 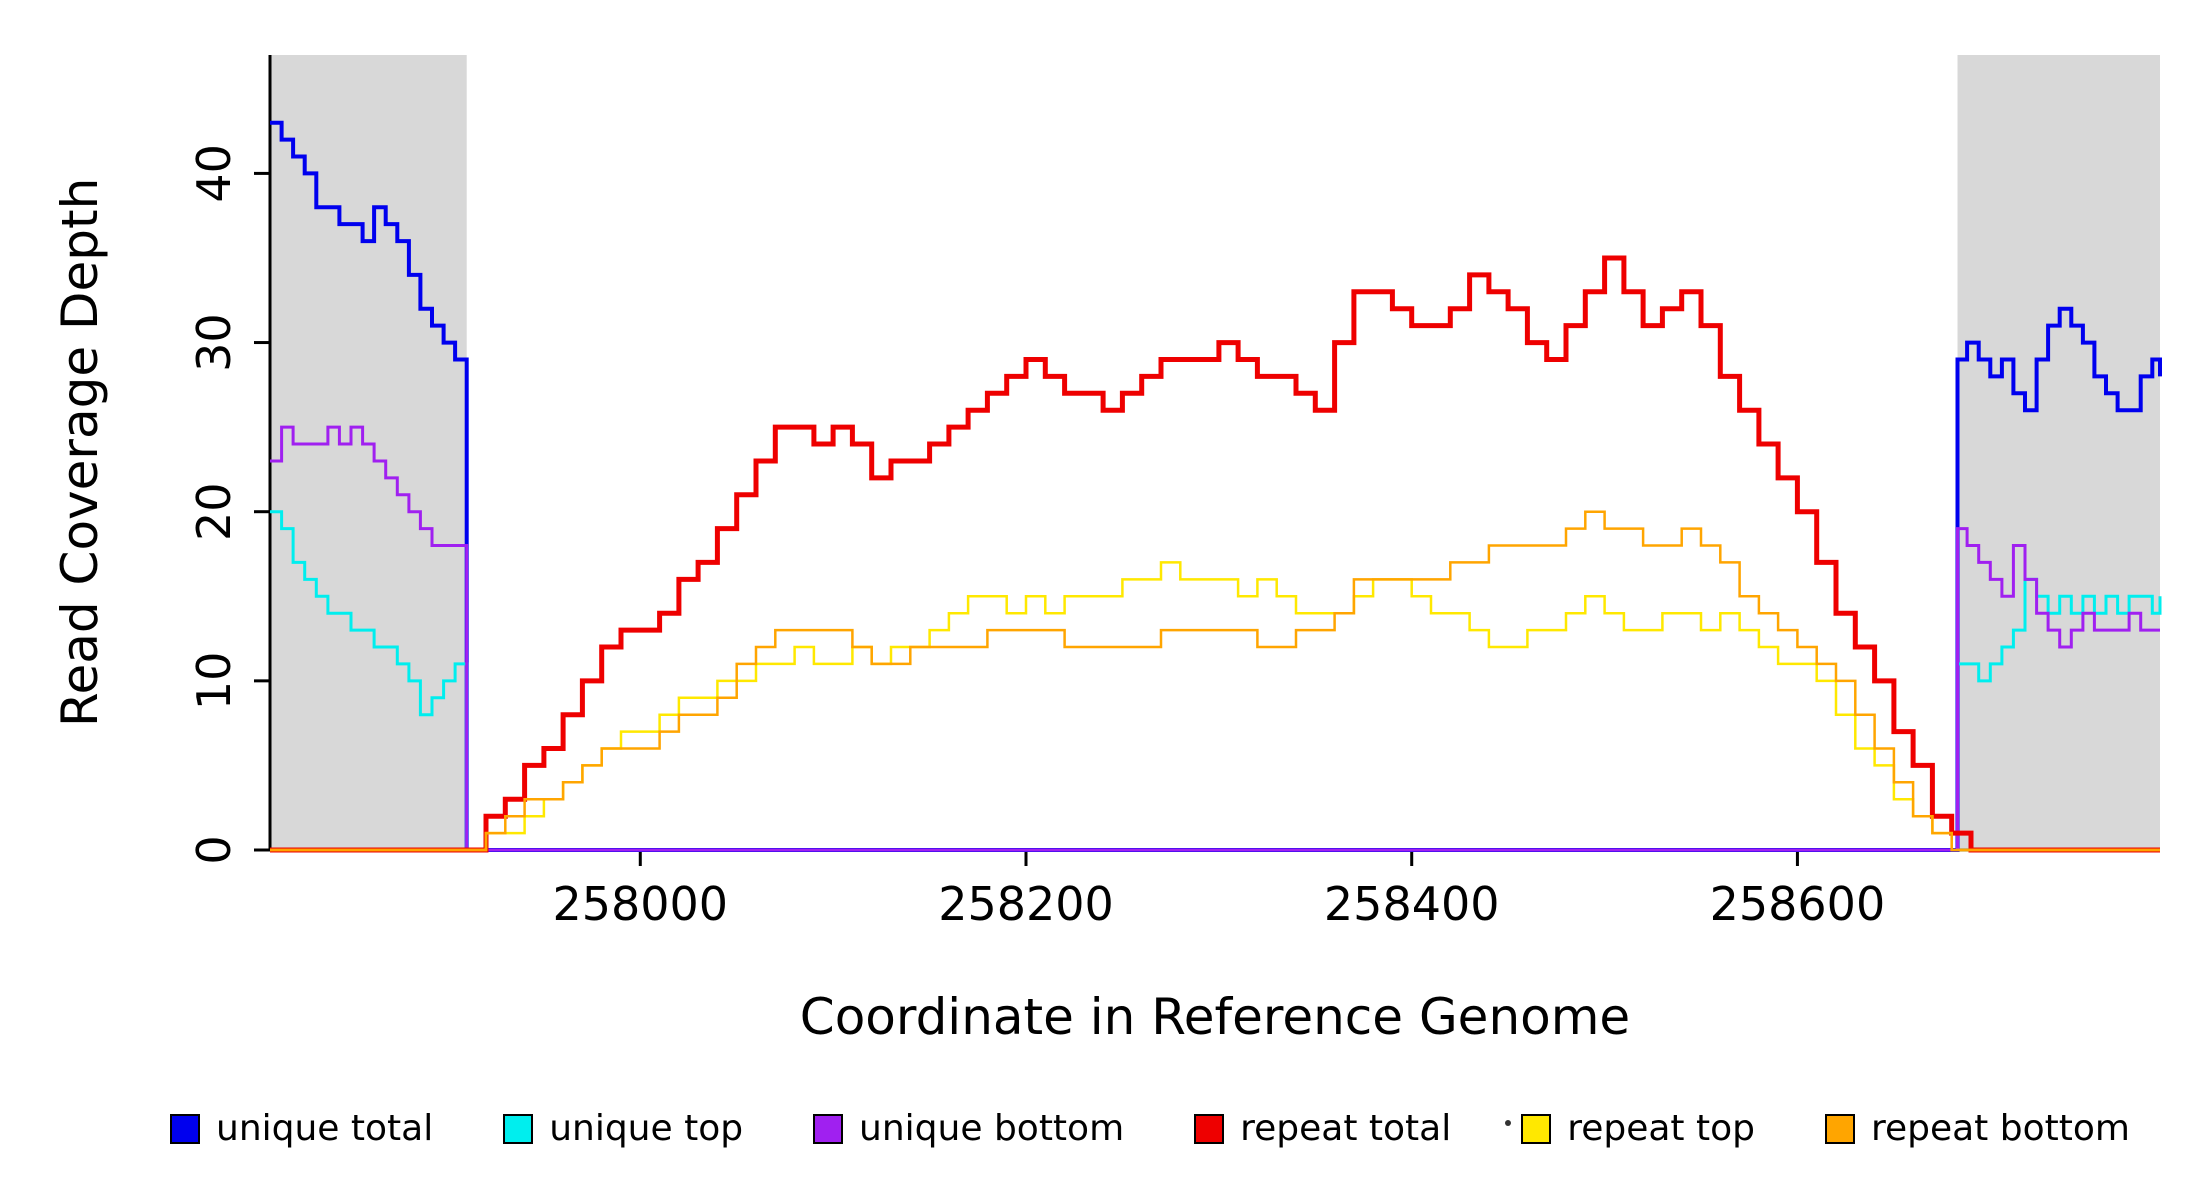 I want to click on legend-item-repeat-top: repeat top, so click(x=1638, y=1128).